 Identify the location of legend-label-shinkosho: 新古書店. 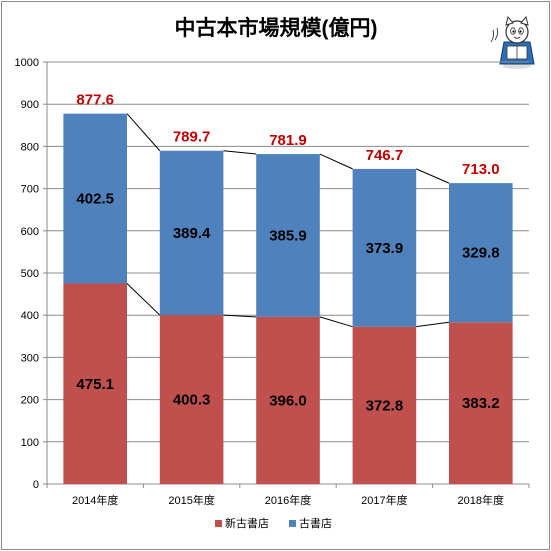
(247, 523).